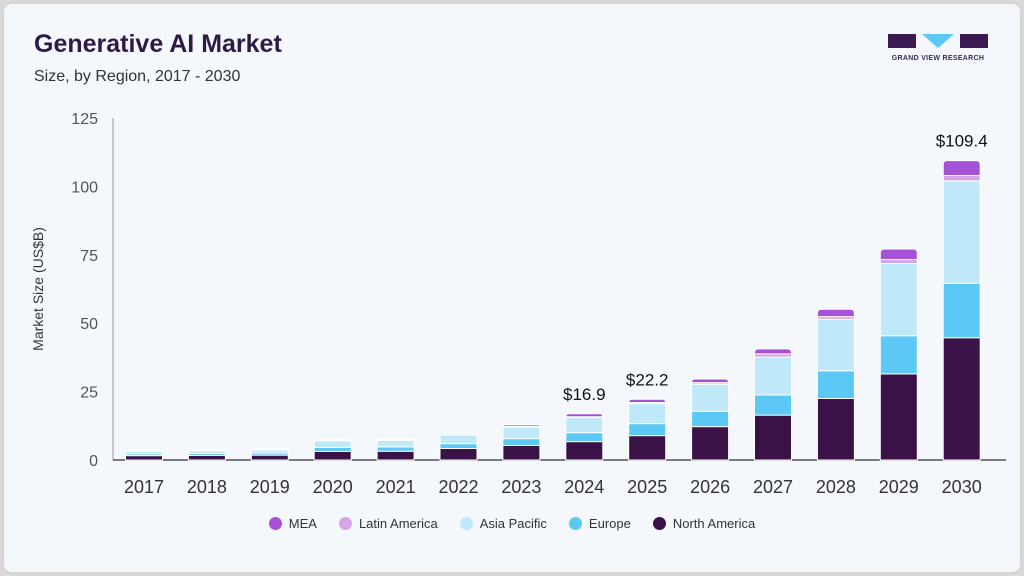 The height and width of the screenshot is (576, 1024). Describe the element at coordinates (89, 393) in the screenshot. I see `y-tick-label: 25` at that location.